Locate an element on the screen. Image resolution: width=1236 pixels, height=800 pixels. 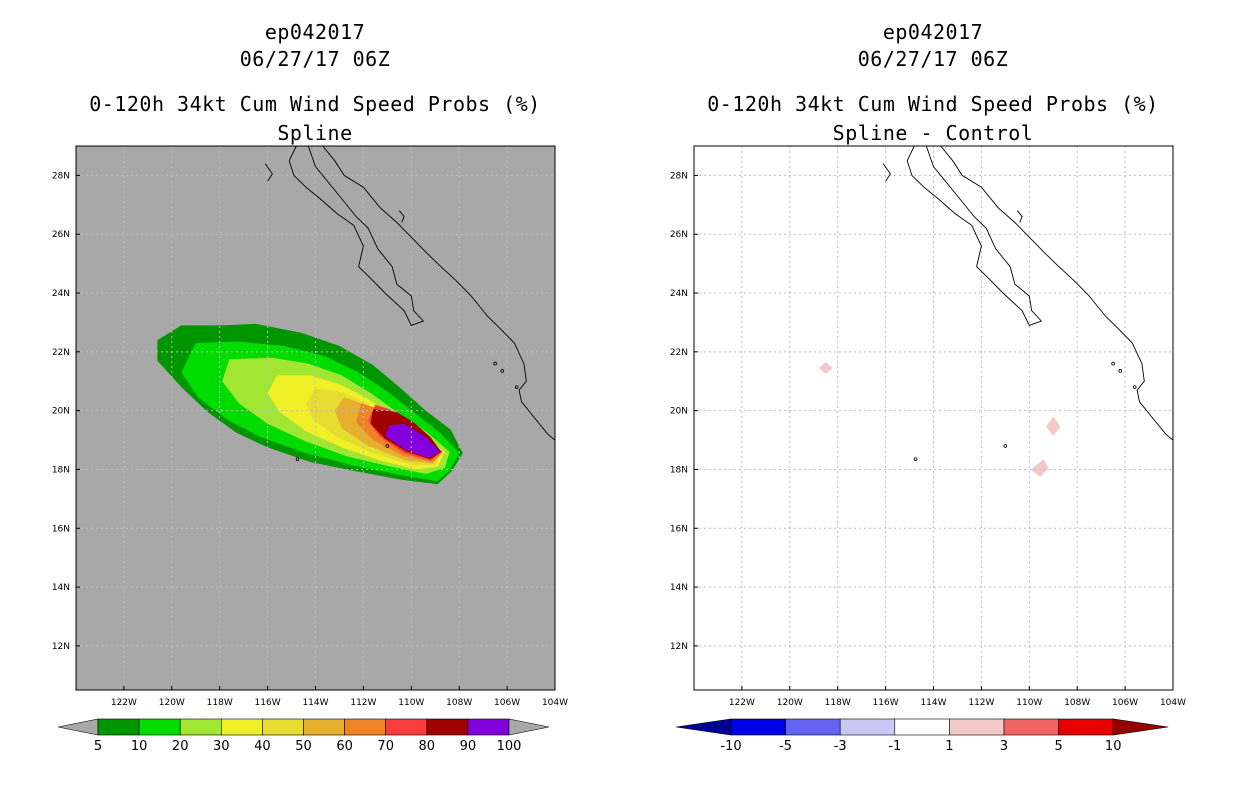
left-colorbar-label: 5 is located at coordinates (98, 746).